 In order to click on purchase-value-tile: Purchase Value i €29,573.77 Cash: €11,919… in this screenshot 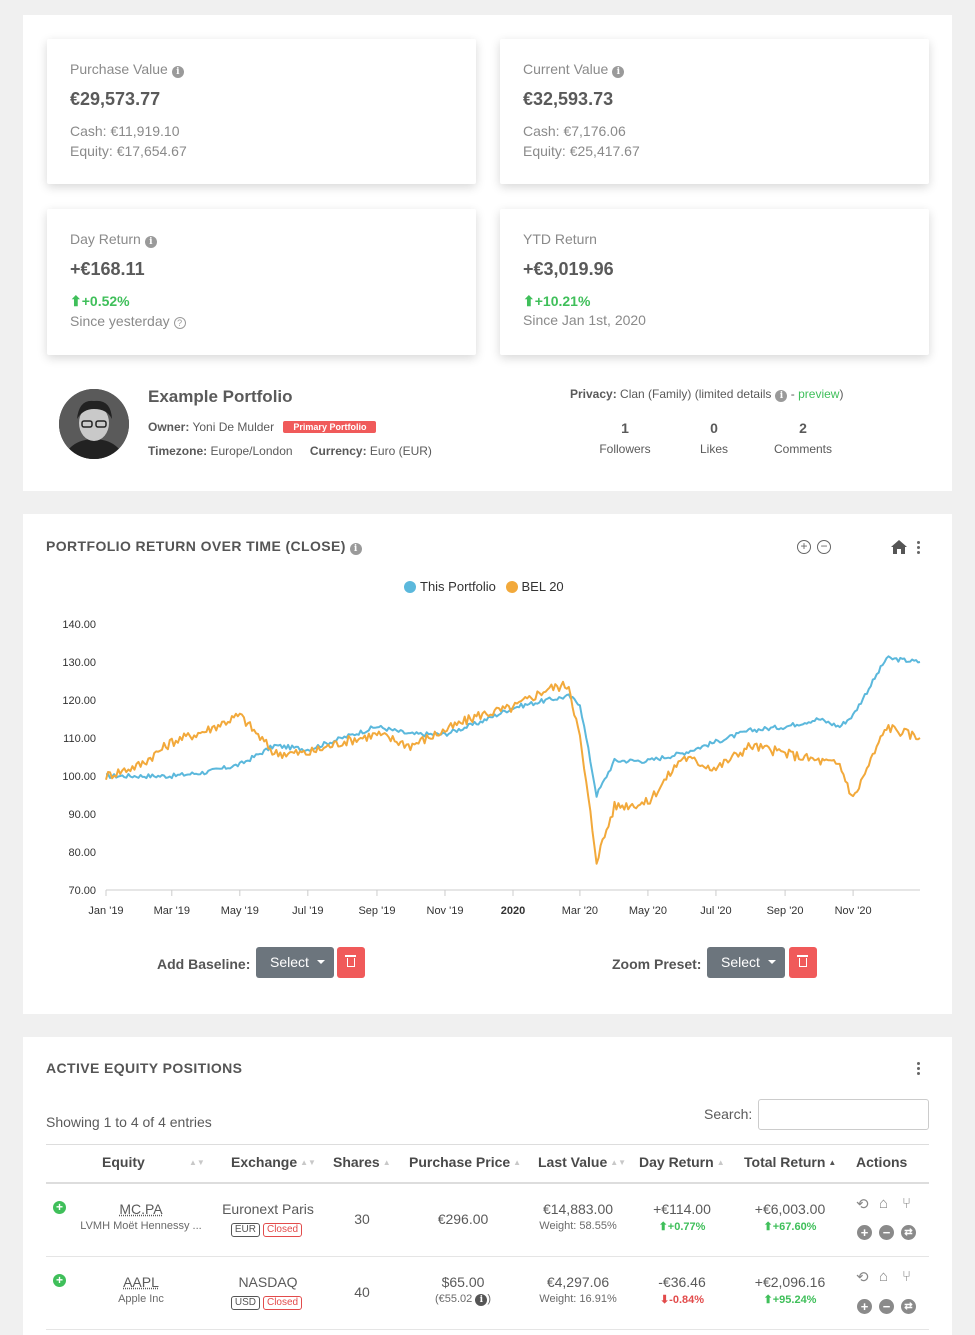, I will do `click(261, 111)`.